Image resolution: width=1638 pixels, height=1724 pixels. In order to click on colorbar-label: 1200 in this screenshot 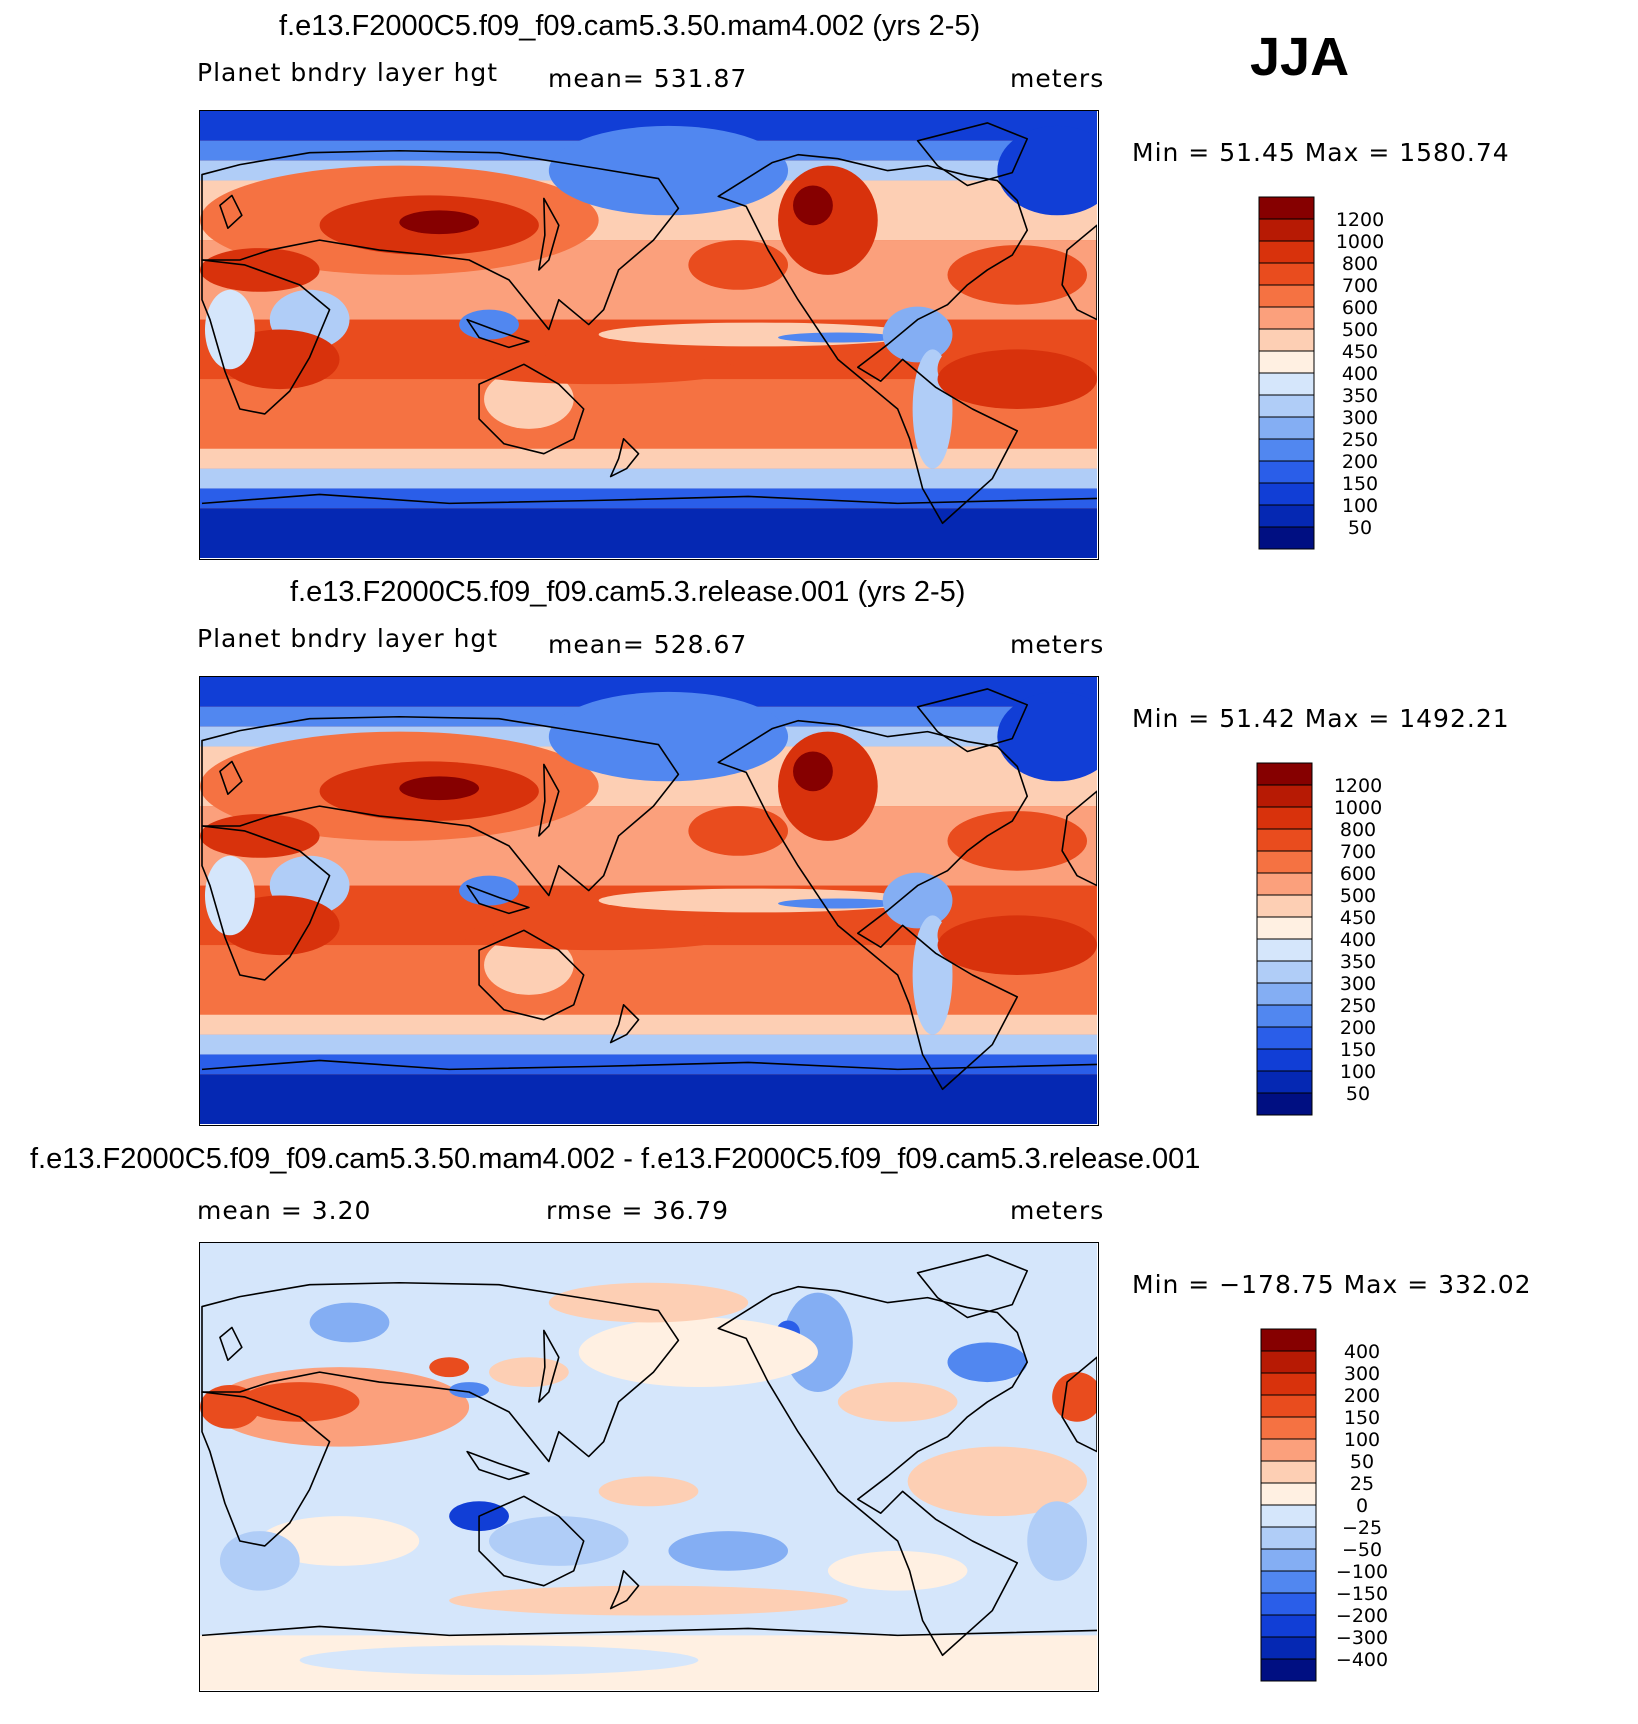, I will do `click(1358, 786)`.